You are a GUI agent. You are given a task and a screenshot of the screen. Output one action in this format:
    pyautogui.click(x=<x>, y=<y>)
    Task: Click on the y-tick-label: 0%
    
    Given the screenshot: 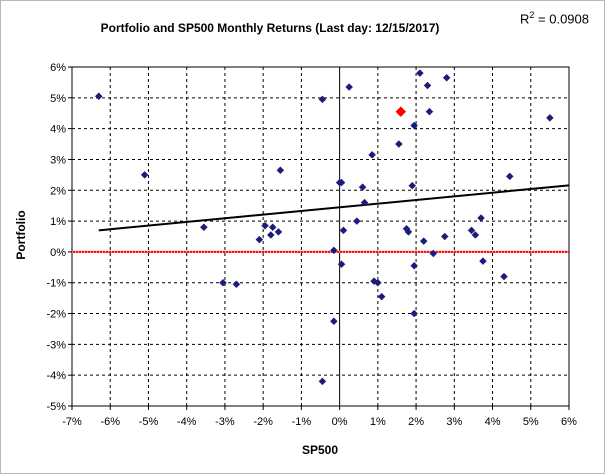 What is the action you would take?
    pyautogui.click(x=58, y=253)
    